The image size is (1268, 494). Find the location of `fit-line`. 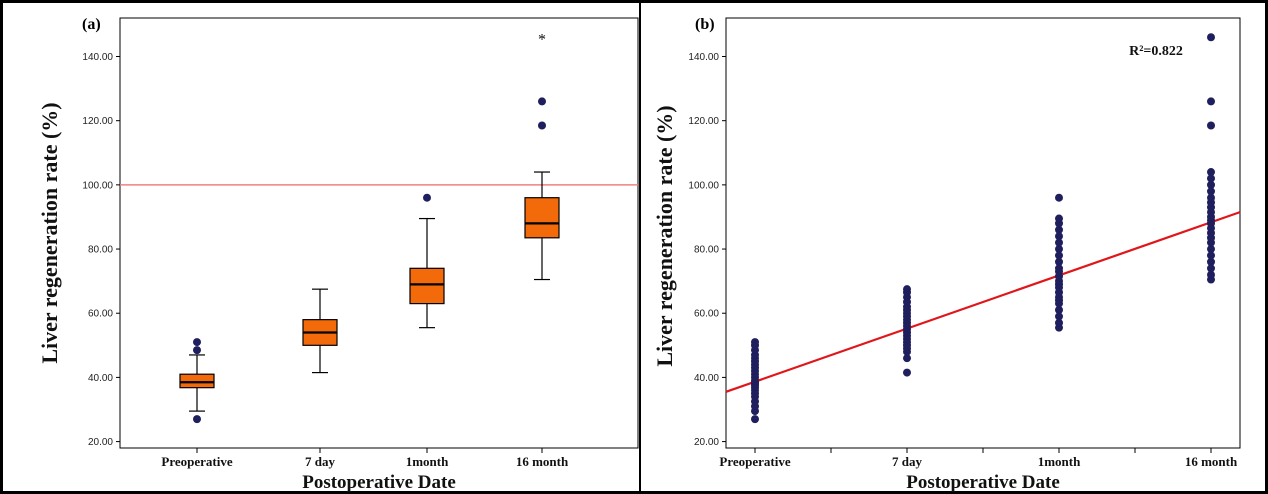

fit-line is located at coordinates (983, 302).